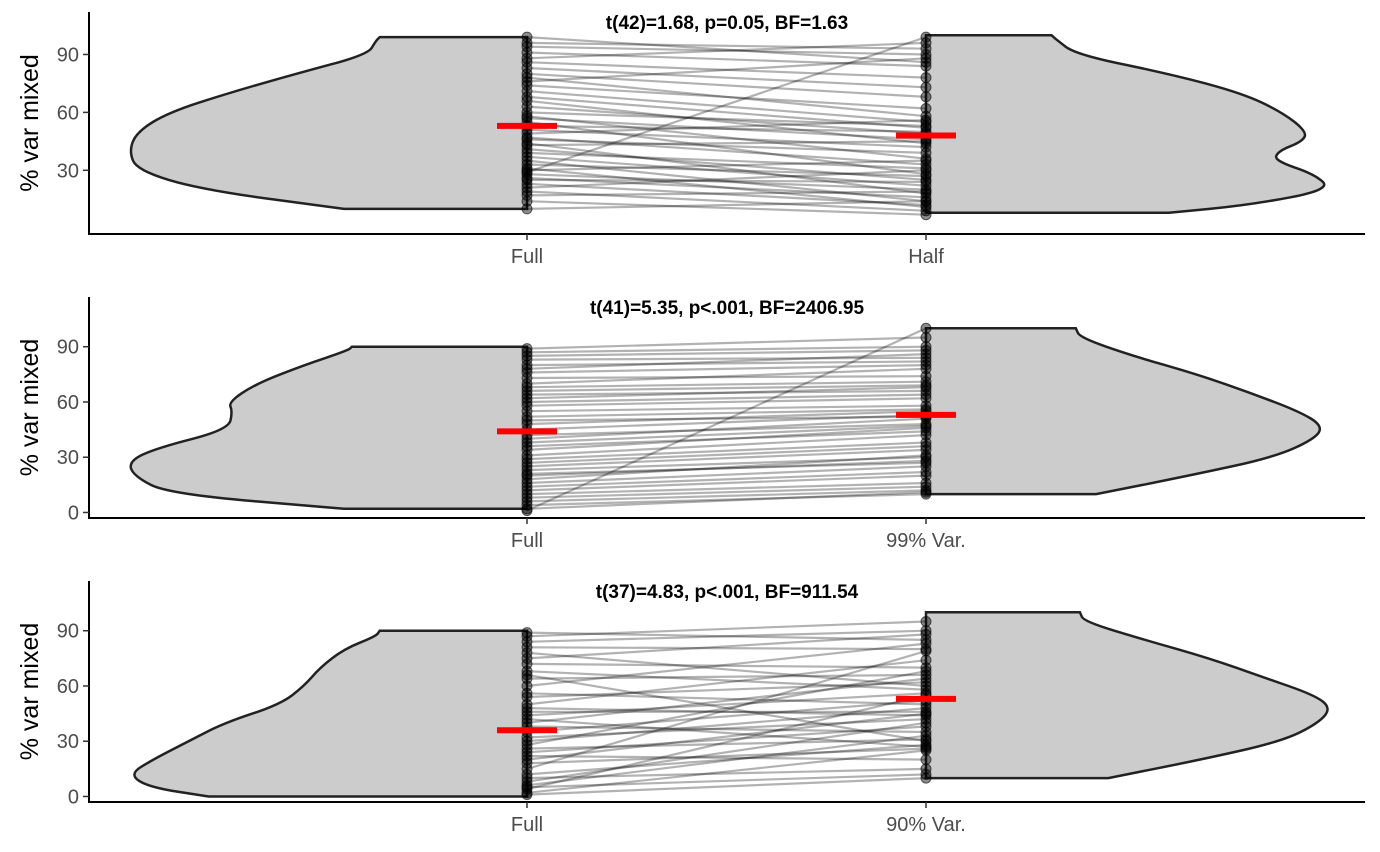 The width and height of the screenshot is (1380, 852). Describe the element at coordinates (68, 458) in the screenshot. I see `y-tick-label: 30` at that location.